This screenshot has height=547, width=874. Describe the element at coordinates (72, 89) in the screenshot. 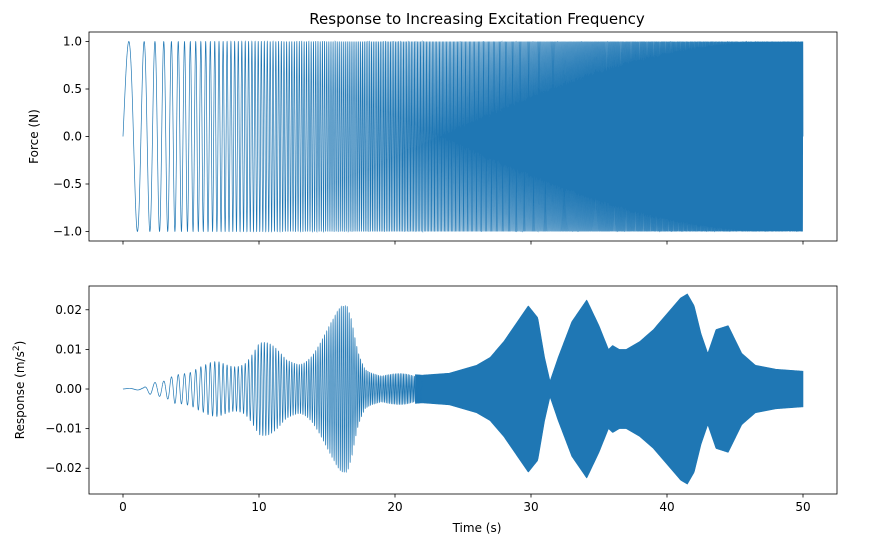

I see `y-tick-label: 0.5` at that location.